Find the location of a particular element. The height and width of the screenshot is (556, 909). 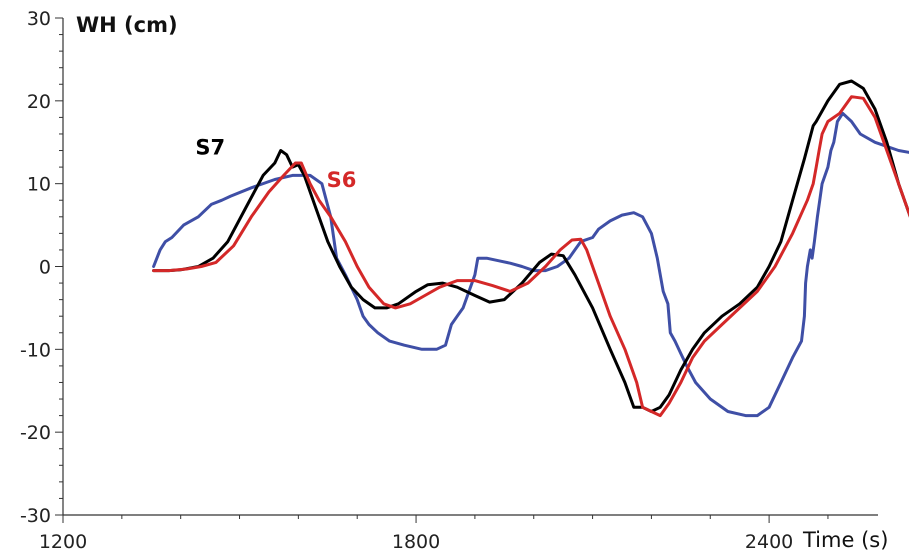

x-tick-label: 1200 is located at coordinates (63, 542).